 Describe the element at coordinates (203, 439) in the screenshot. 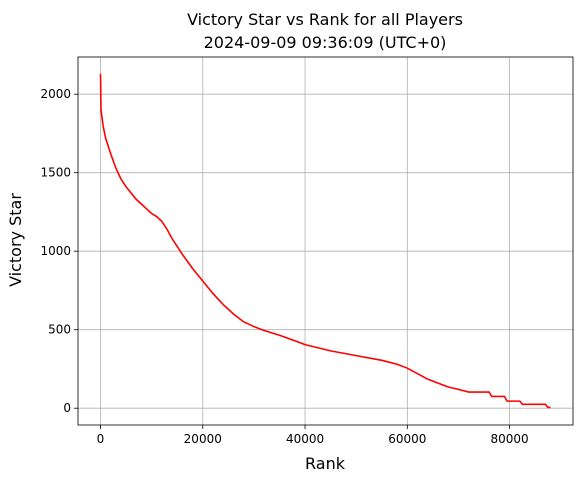

I see `x-tick-label: 20000` at that location.